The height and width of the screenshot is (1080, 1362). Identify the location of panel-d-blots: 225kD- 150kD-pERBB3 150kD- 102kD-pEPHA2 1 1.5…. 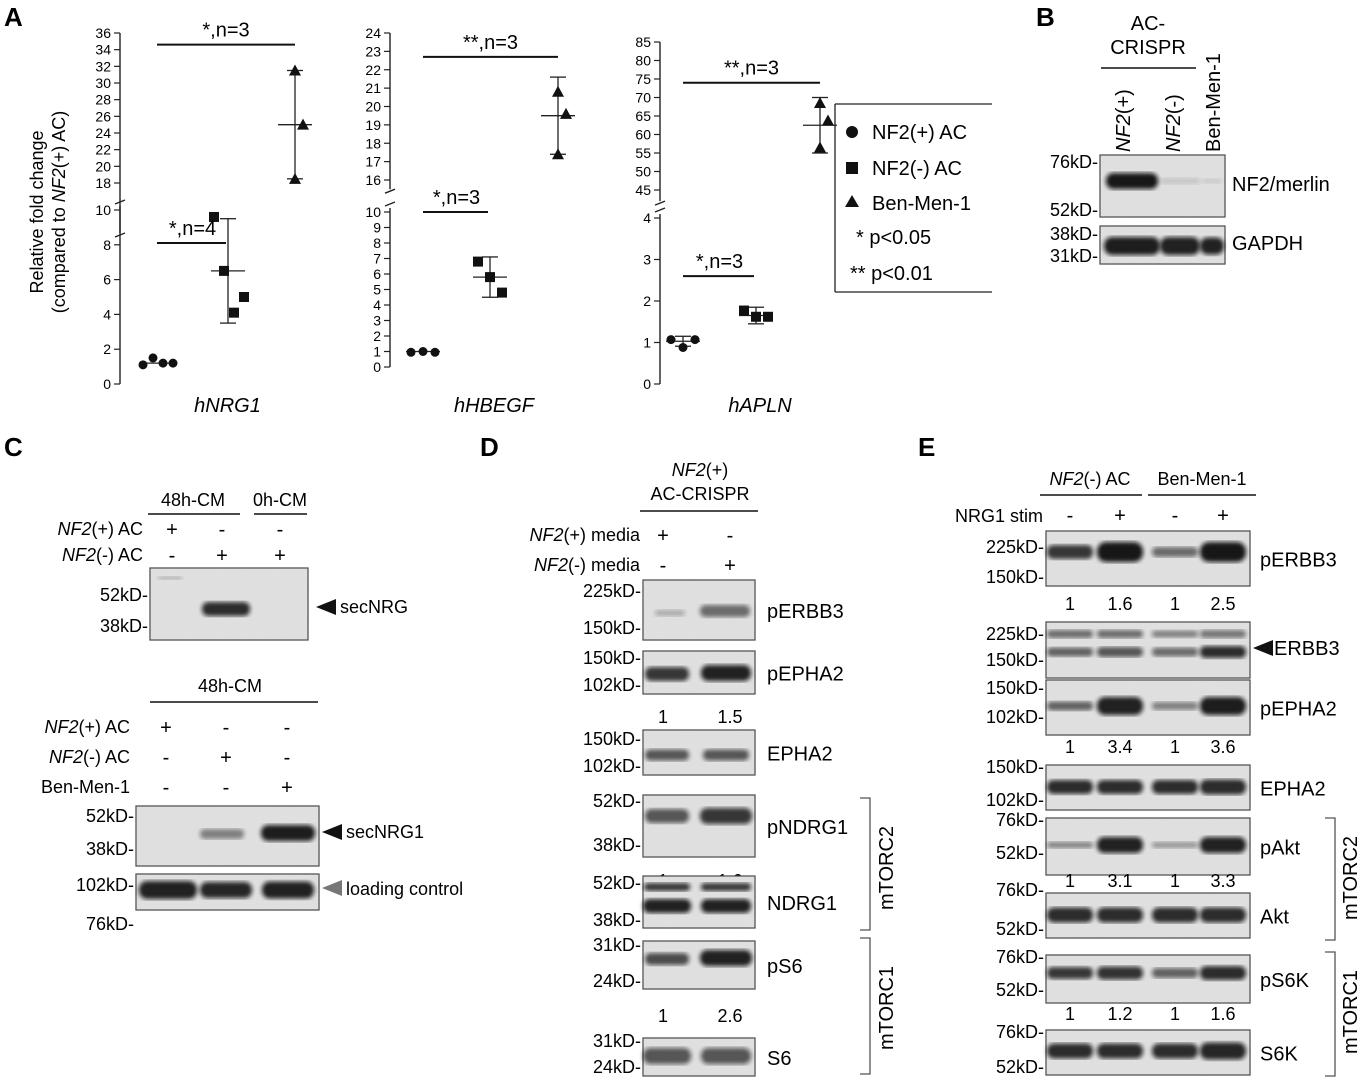
(740, 828).